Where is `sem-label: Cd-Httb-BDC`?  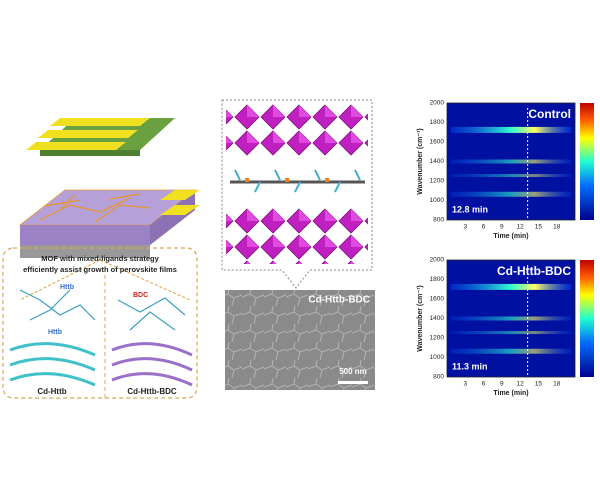
sem-label: Cd-Httb-BDC is located at coordinates (339, 300).